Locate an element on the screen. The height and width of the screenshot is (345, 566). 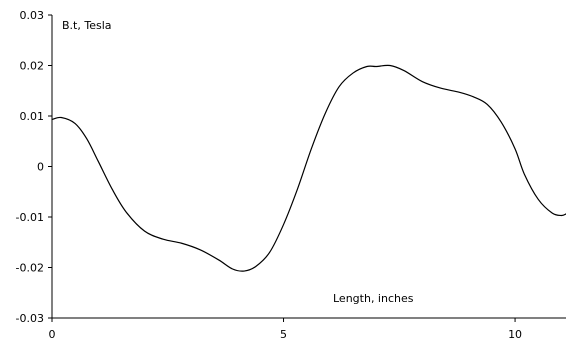
y-tick-label: 0.03 is located at coordinates (32, 15).